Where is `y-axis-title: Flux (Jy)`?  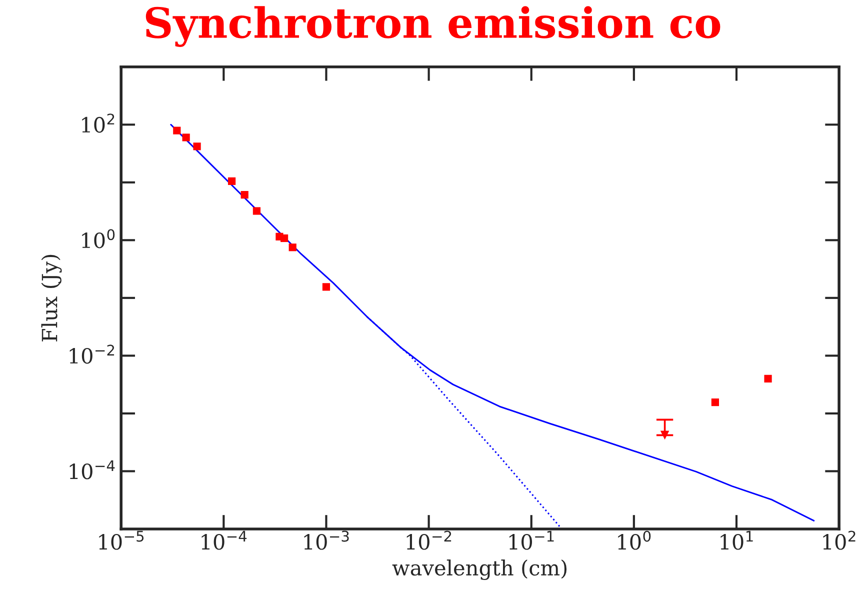
y-axis-title: Flux (Jy) is located at coordinates (51, 298).